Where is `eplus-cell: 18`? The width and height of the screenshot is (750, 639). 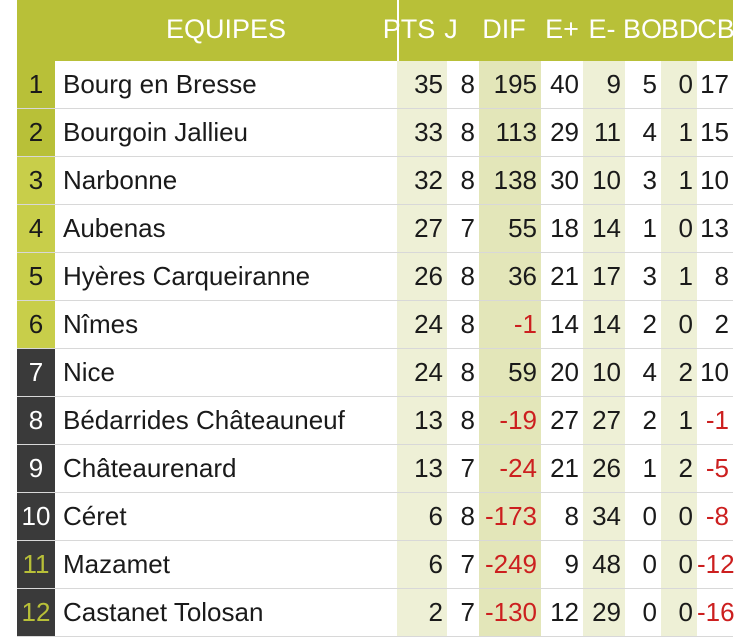
eplus-cell: 18 is located at coordinates (562, 228).